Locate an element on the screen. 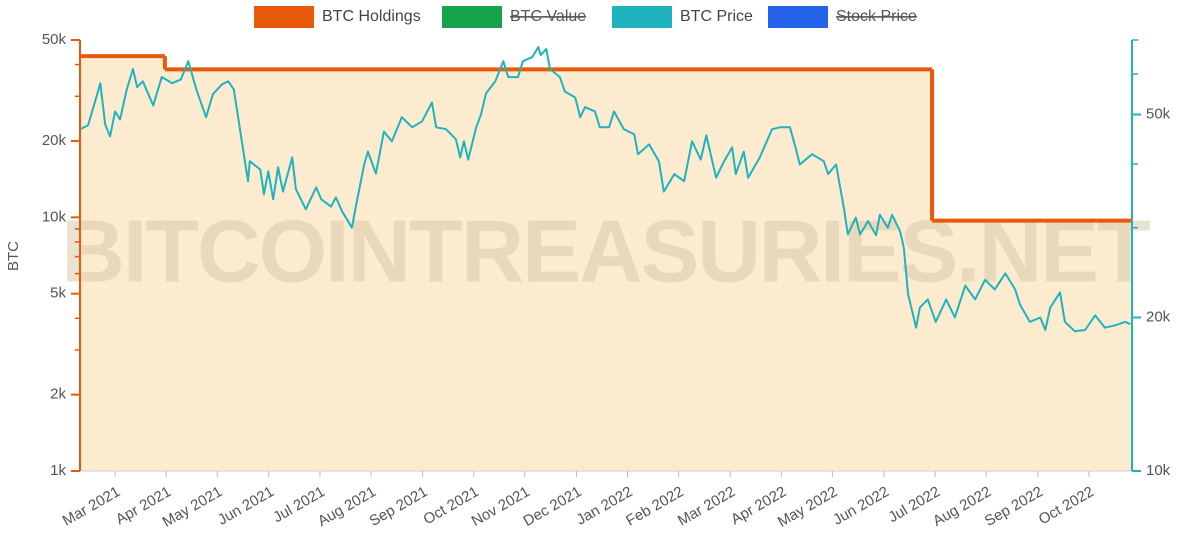  x-tick-label: Oct 2022 is located at coordinates (1066, 505).